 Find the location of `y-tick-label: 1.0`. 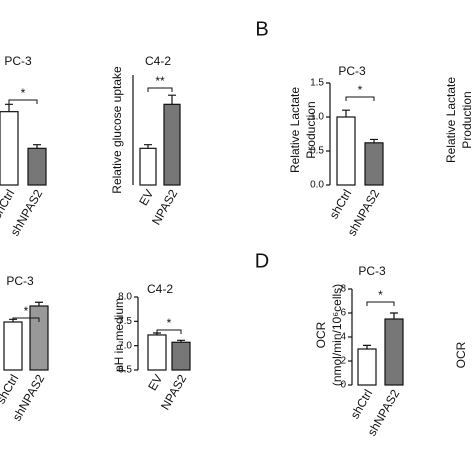

y-tick-label: 1.0 is located at coordinates (317, 117).